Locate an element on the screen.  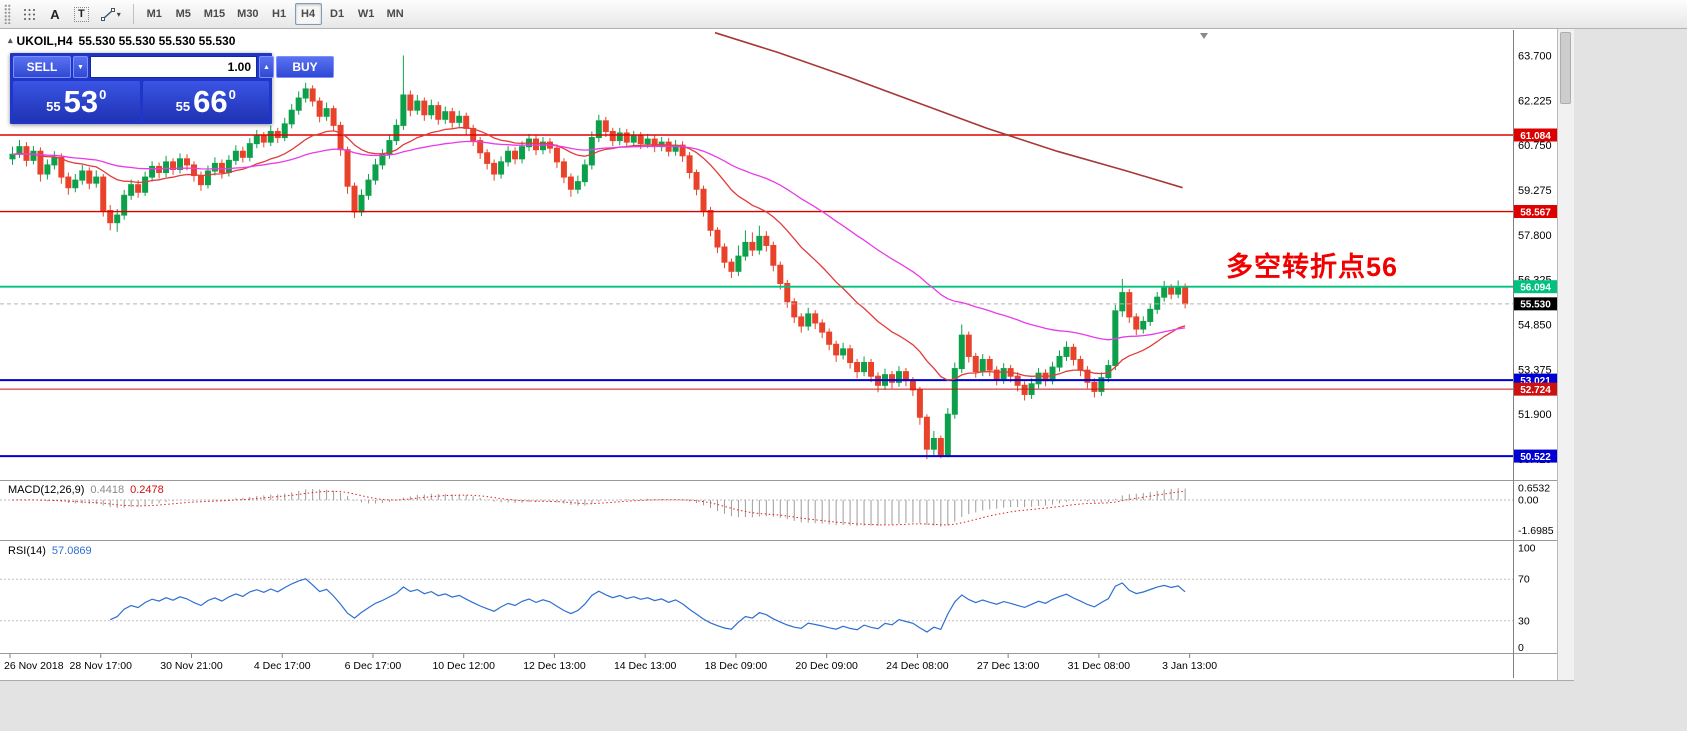
symbol-ohlc-line: ▴ UKOIL,H4 55.530 55.530 55.530 55.530 is located at coordinates (121, 41).